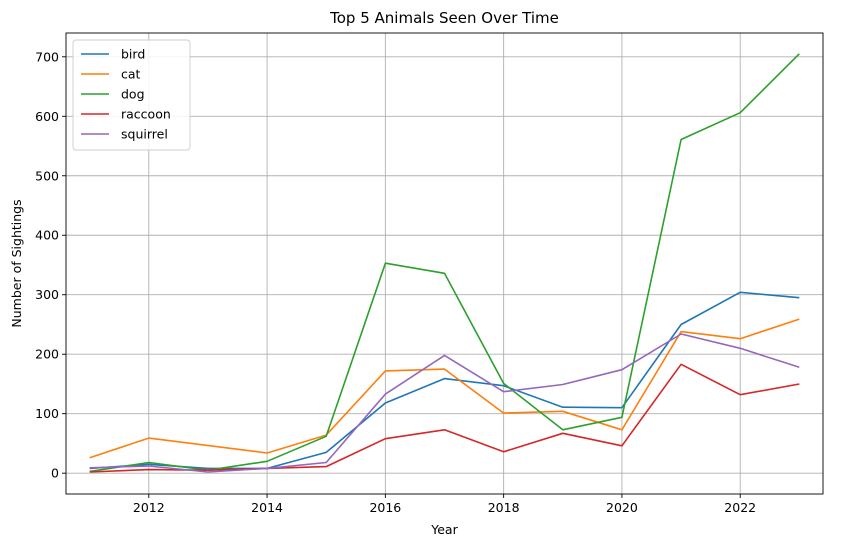  What do you see at coordinates (47, 413) in the screenshot?
I see `y-tick-label: 100` at bounding box center [47, 413].